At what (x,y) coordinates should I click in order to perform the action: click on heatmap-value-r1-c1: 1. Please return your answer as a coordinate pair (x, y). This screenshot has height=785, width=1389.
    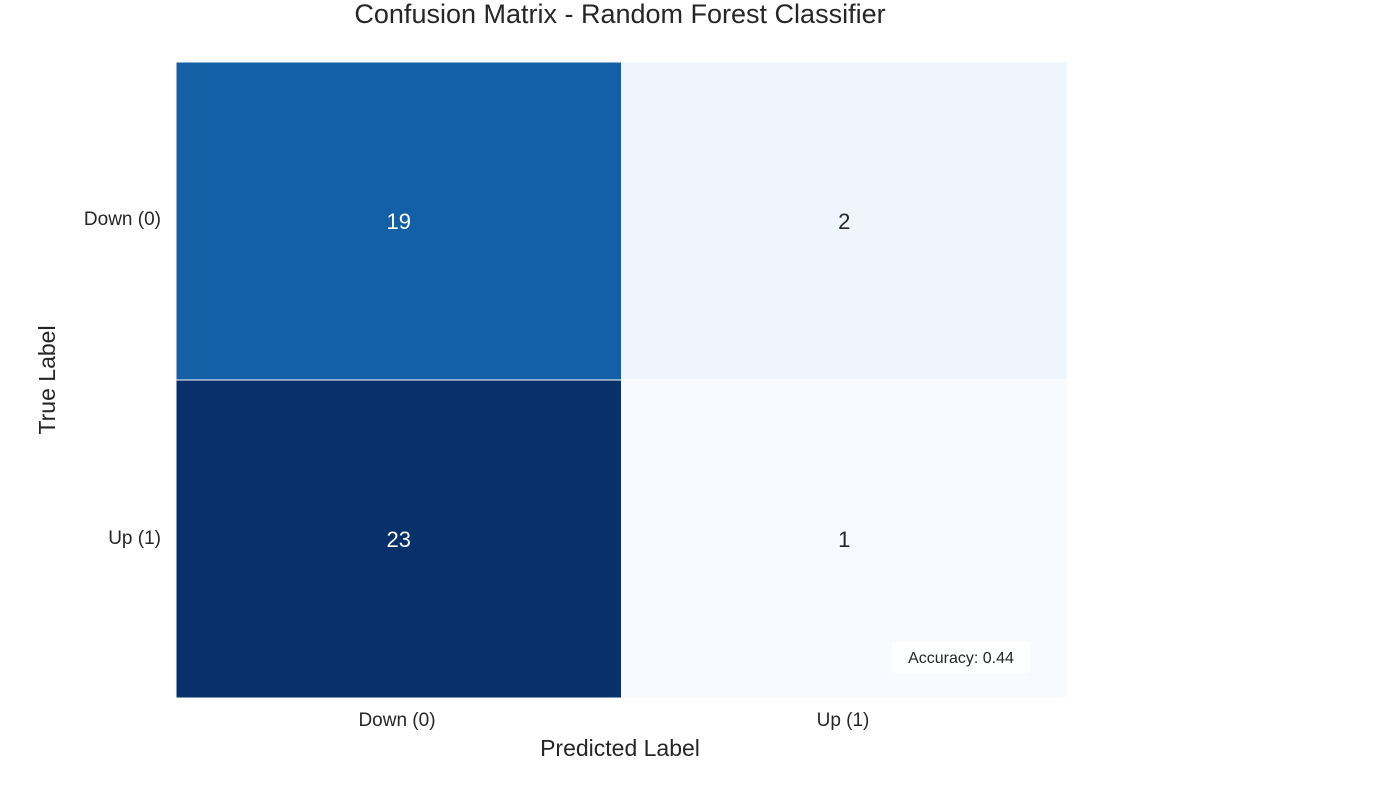
    Looking at the image, I should click on (844, 539).